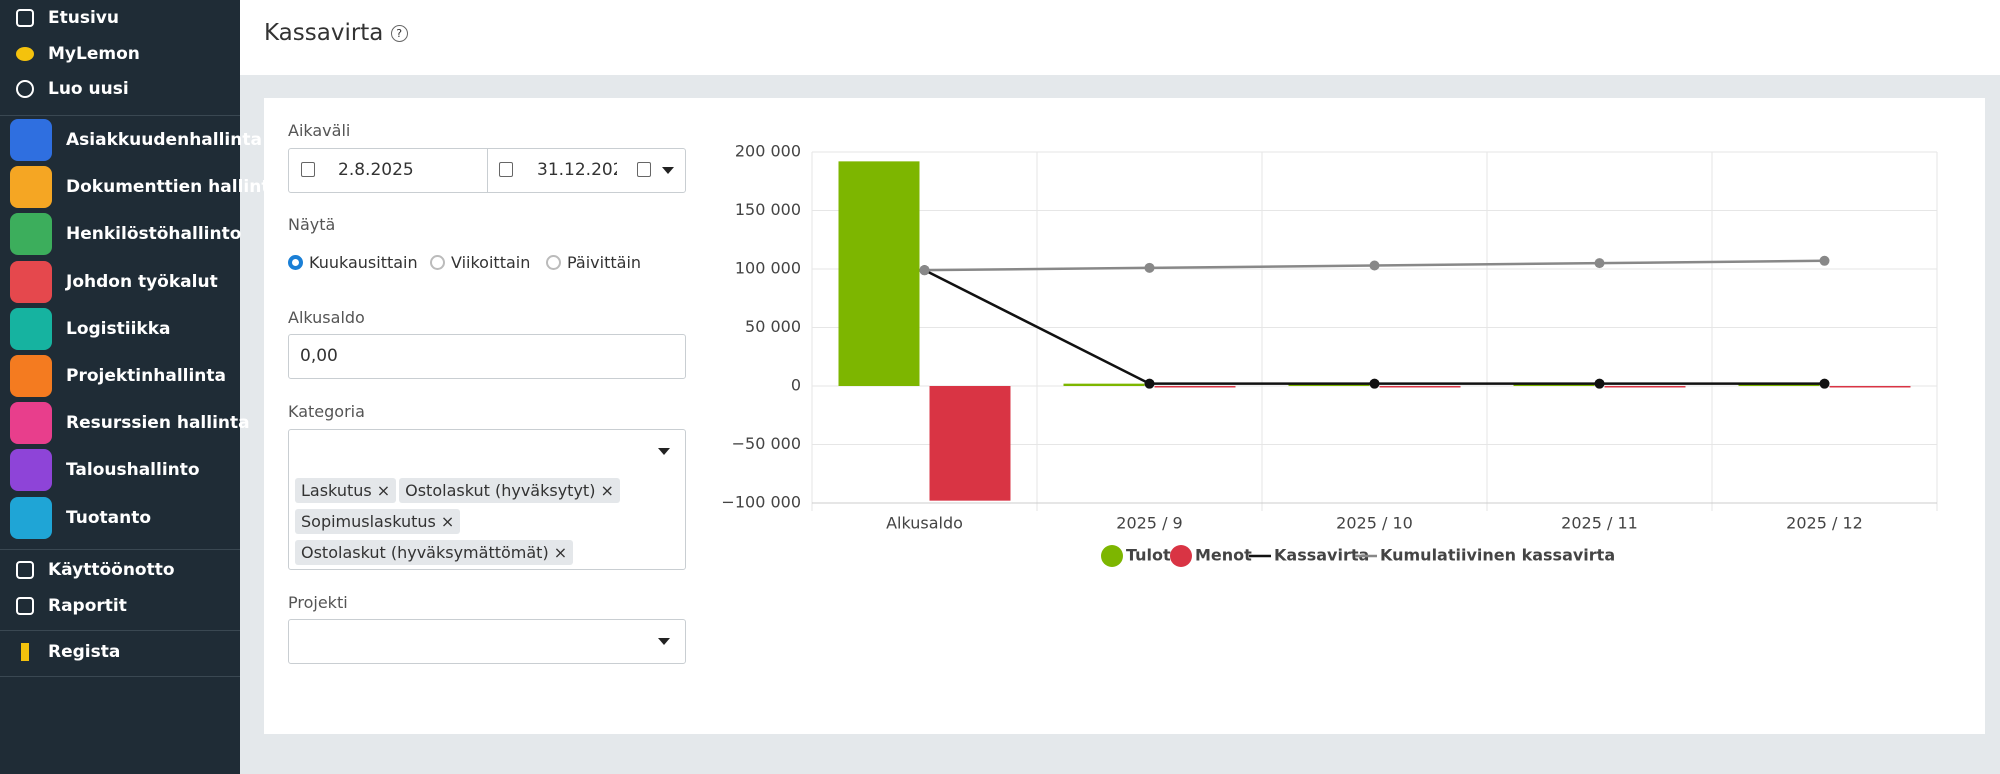 This screenshot has height=774, width=2000. I want to click on category-label: Kategoria, so click(326, 411).